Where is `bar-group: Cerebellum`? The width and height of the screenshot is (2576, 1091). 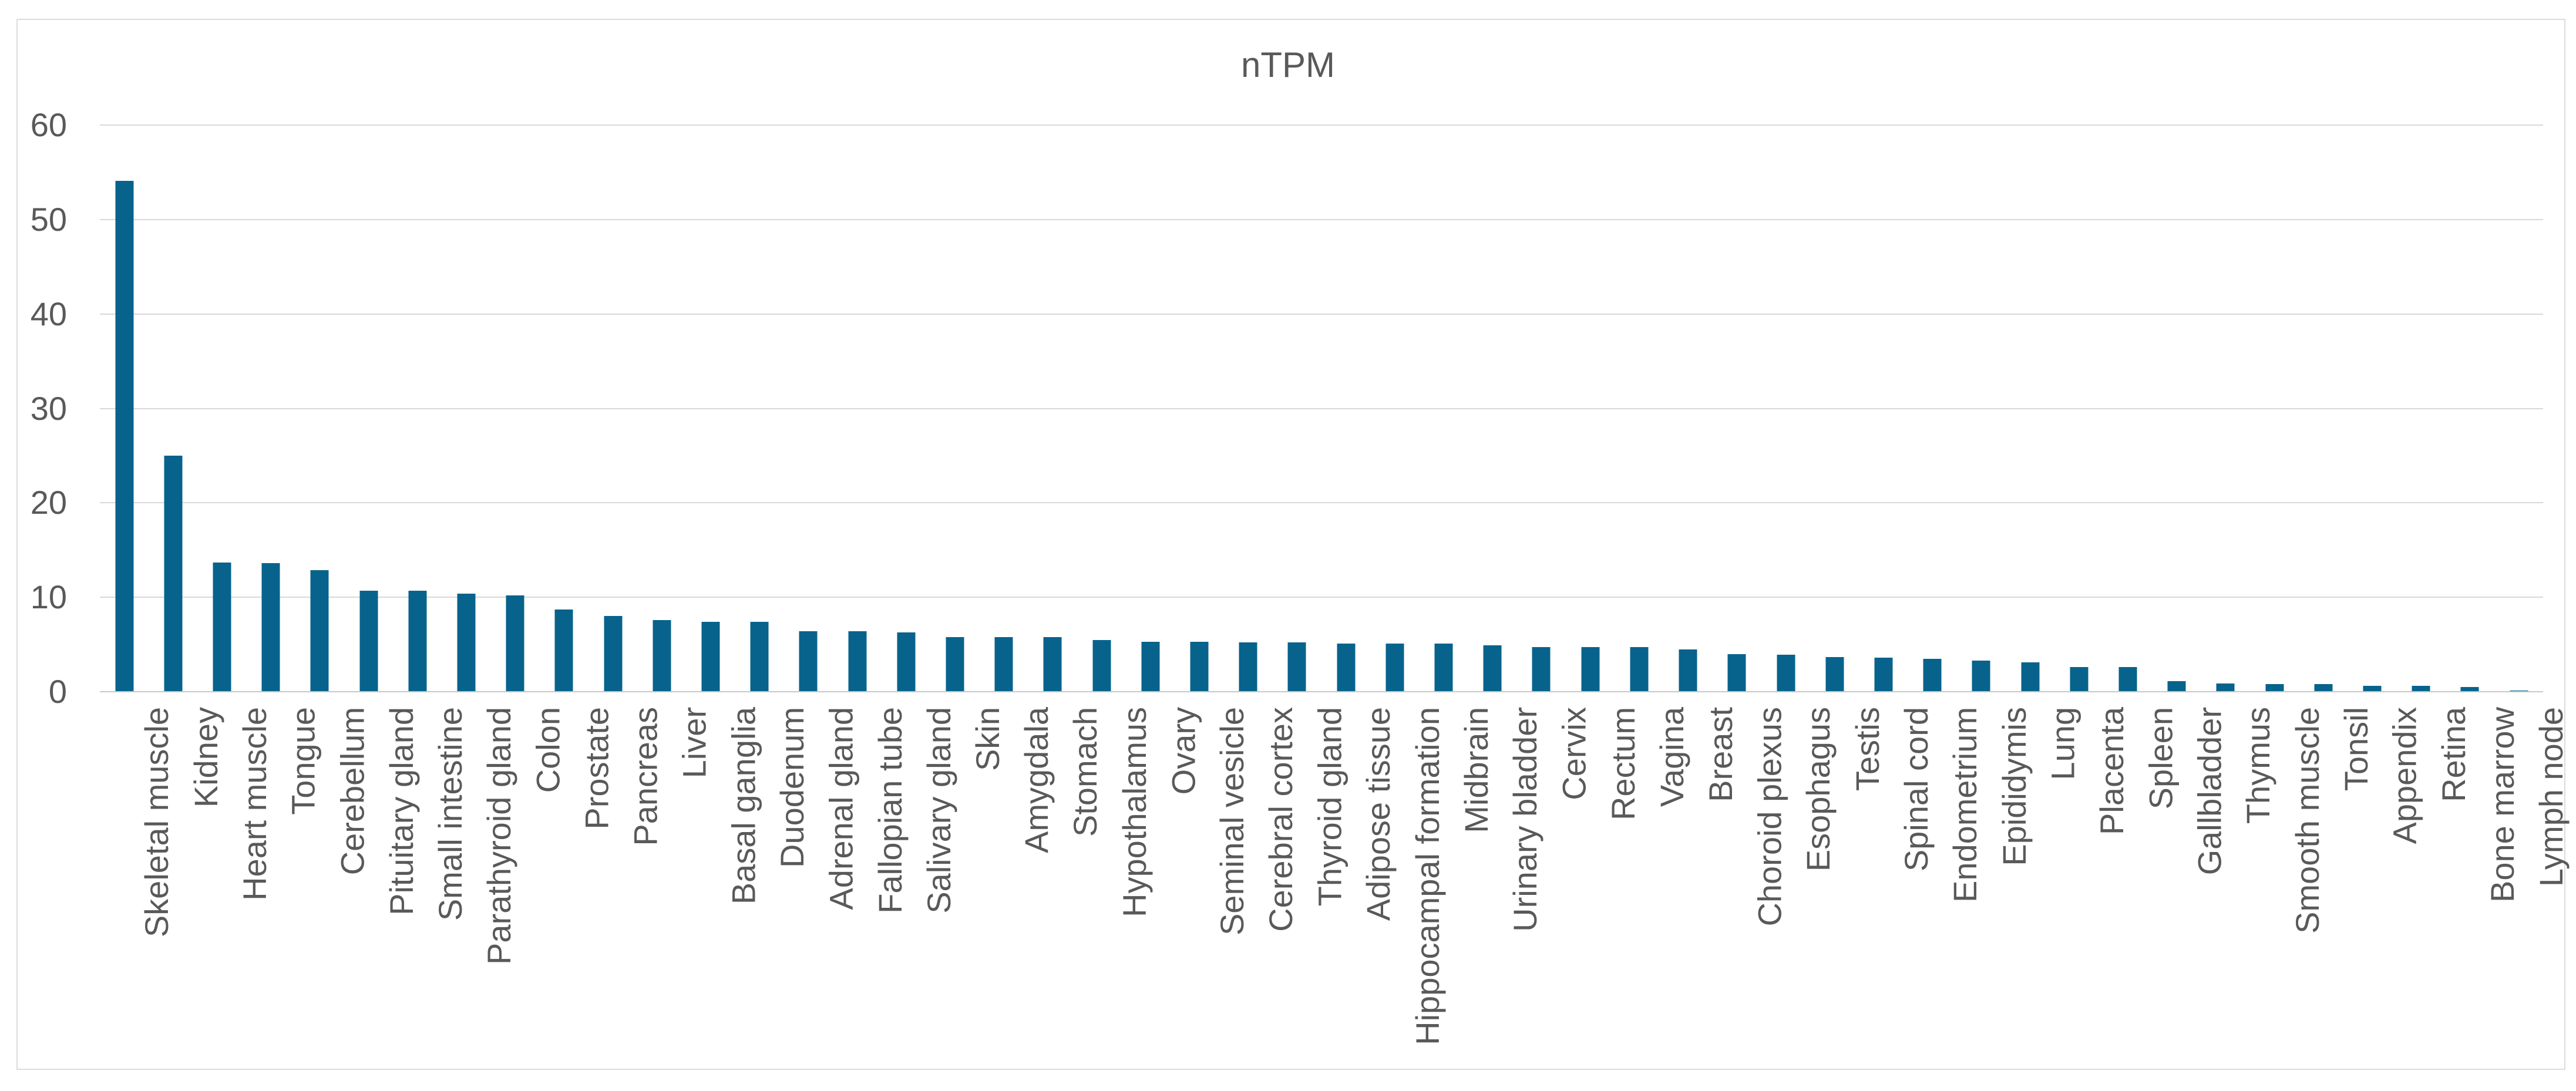
bar-group: Cerebellum is located at coordinates (333, 500).